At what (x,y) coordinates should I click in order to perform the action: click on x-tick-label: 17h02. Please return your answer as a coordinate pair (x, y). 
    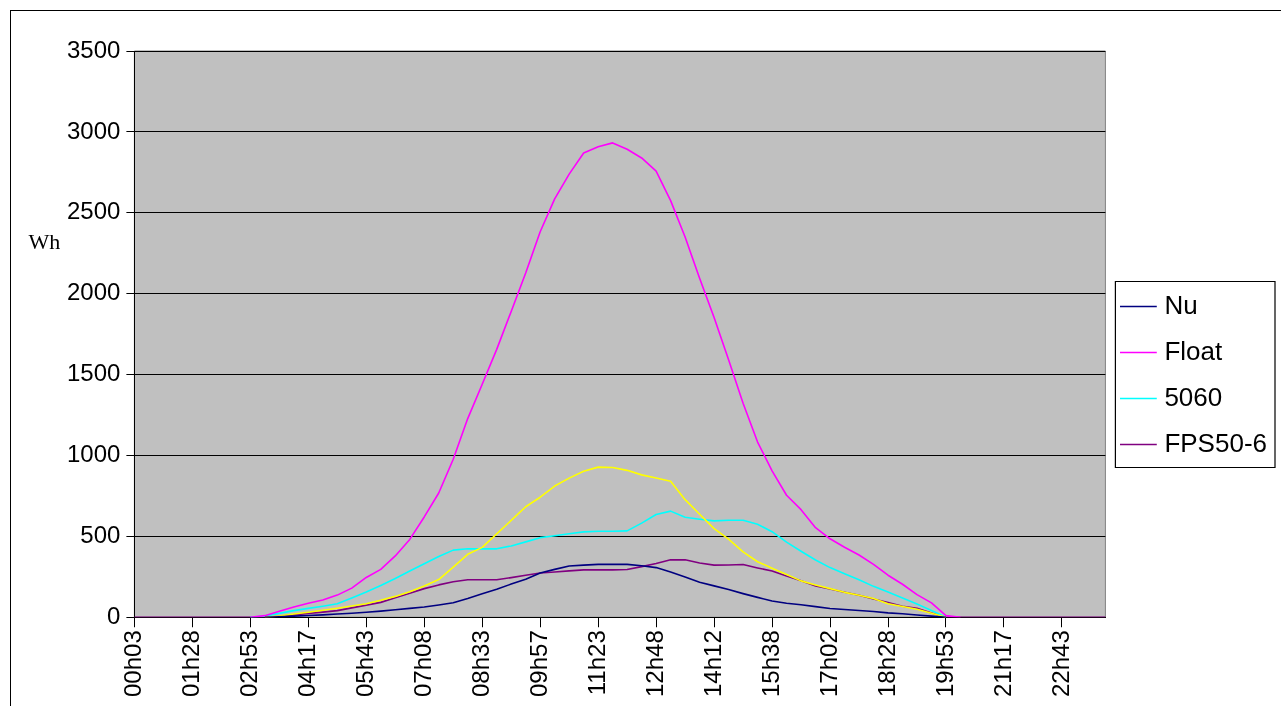
    Looking at the image, I should click on (828, 664).